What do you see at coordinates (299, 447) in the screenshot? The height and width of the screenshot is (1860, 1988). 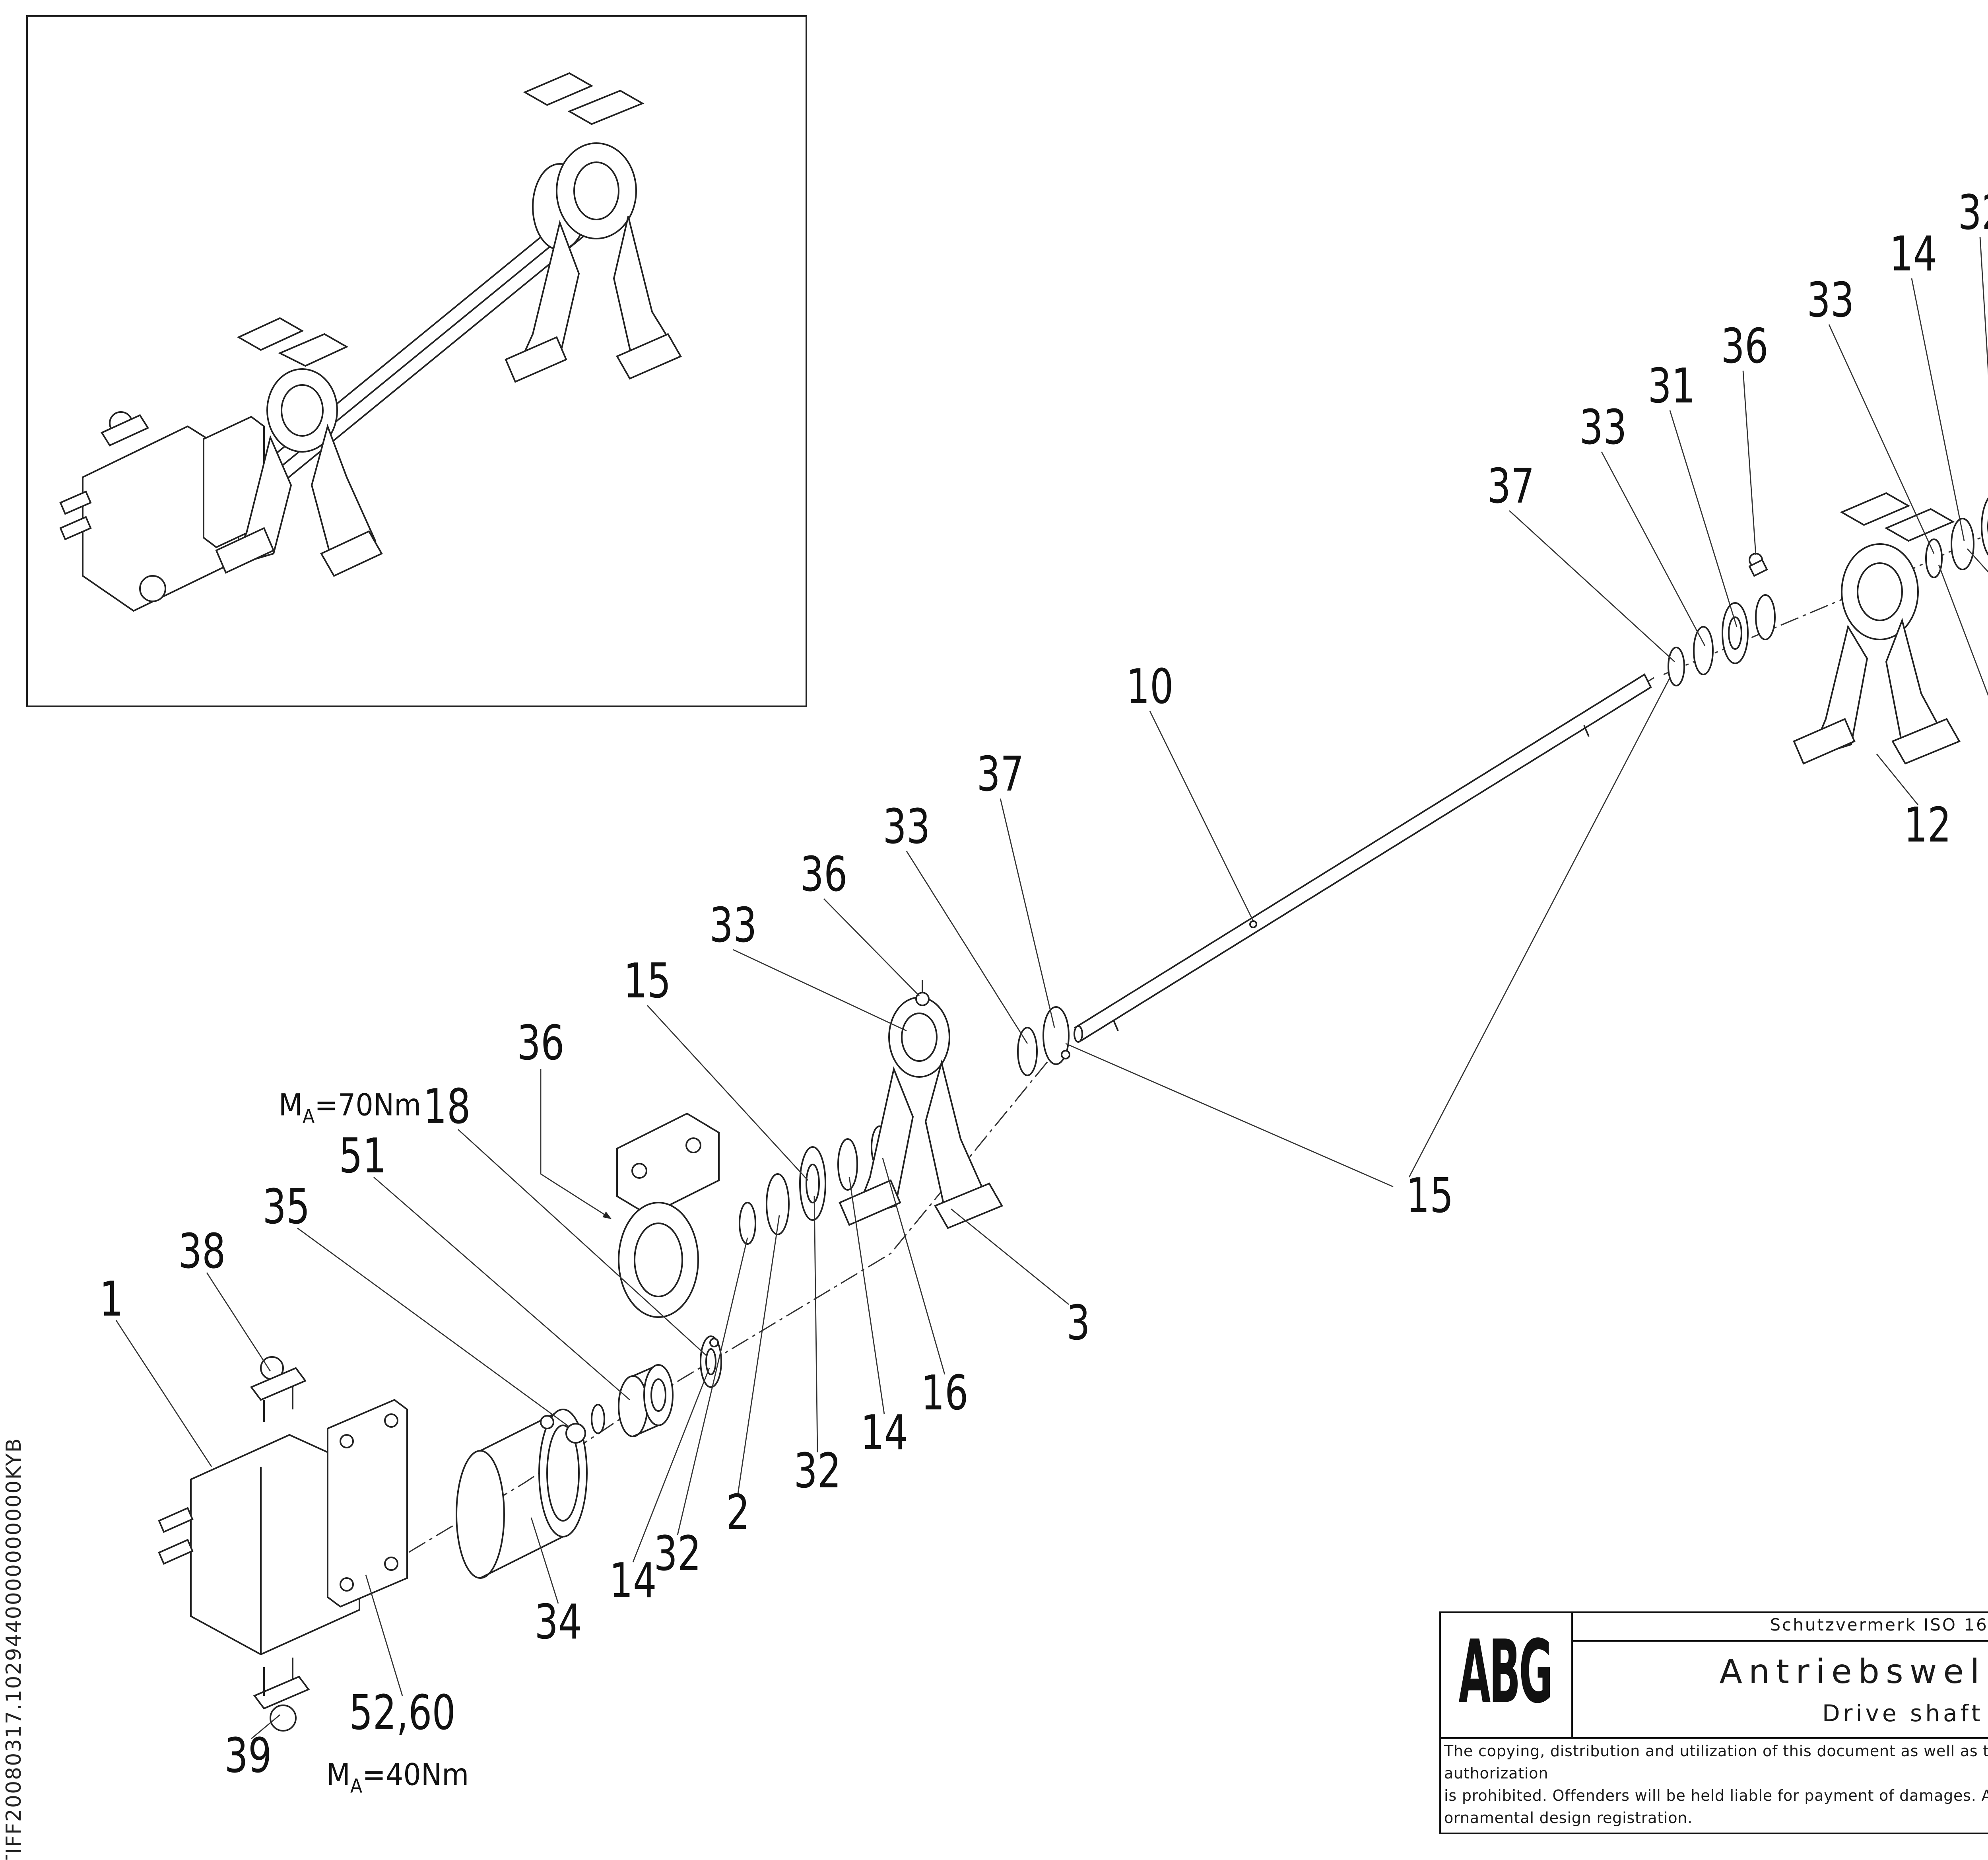 I see `assembled-yoke-left` at bounding box center [299, 447].